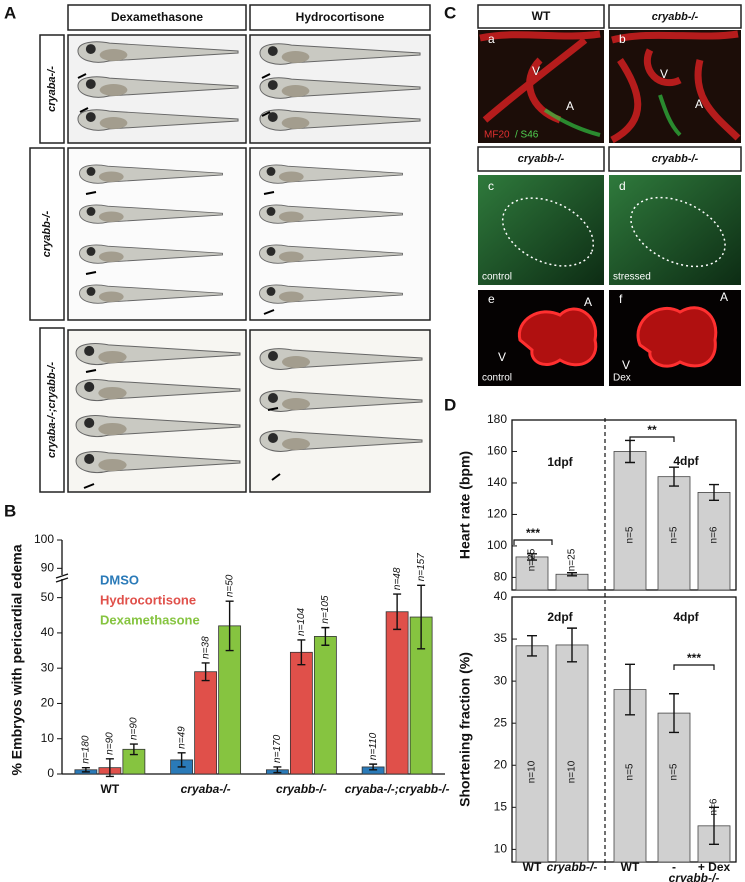  Describe the element at coordinates (674, 867) in the screenshot. I see `x-tick-label: -` at that location.